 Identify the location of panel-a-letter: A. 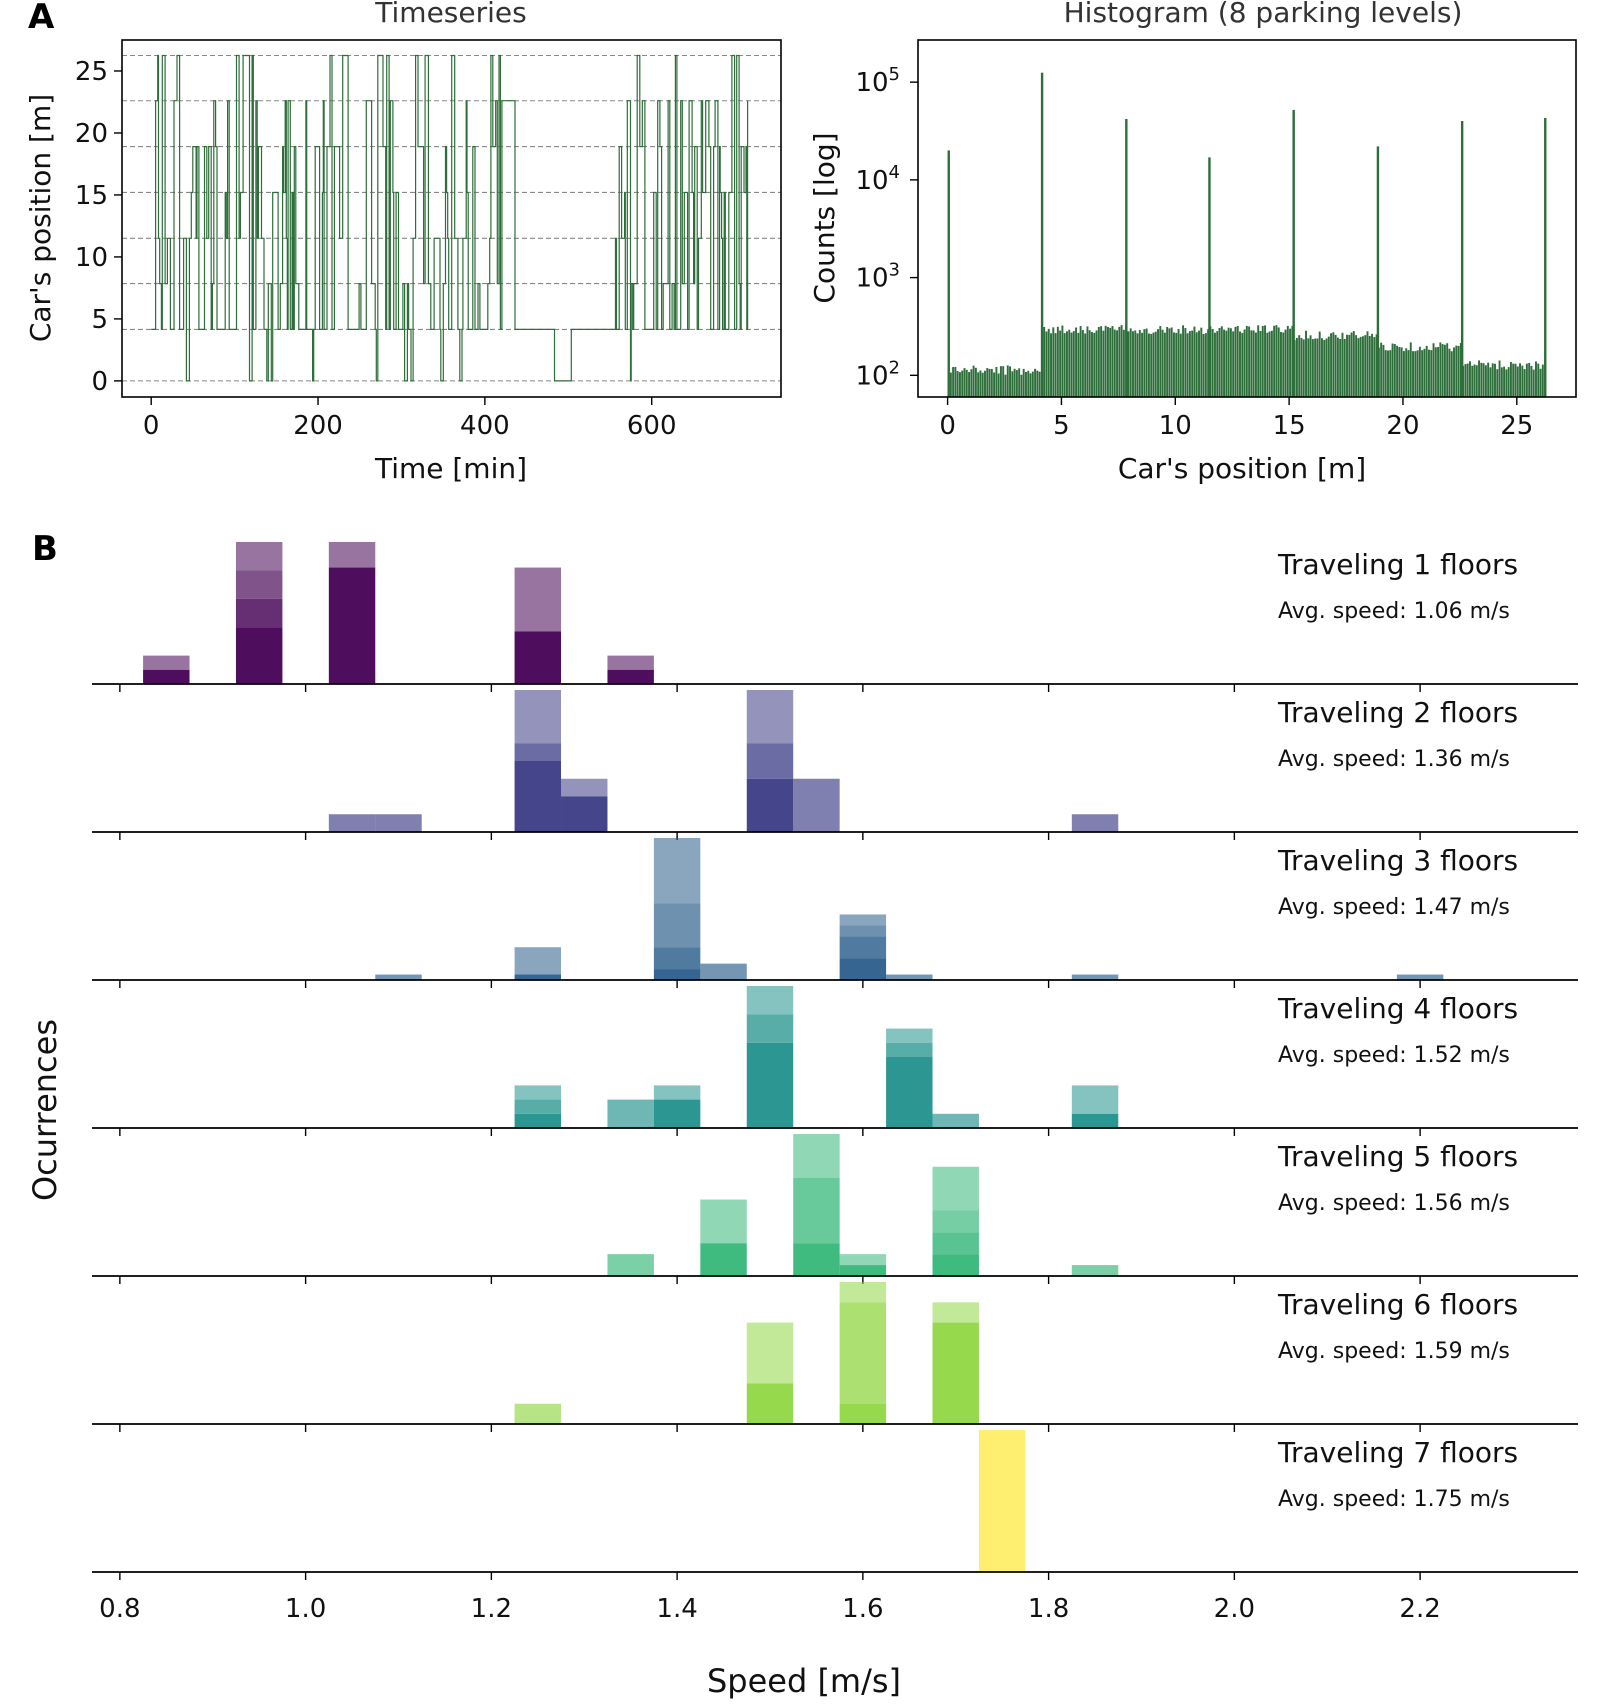
(41, 18).